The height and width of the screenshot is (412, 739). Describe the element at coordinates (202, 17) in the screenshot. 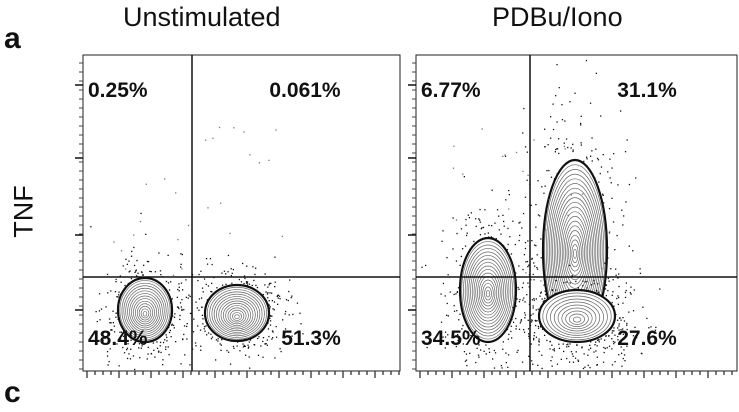

I see `plot-title-unstimulated: Unstimulated` at that location.